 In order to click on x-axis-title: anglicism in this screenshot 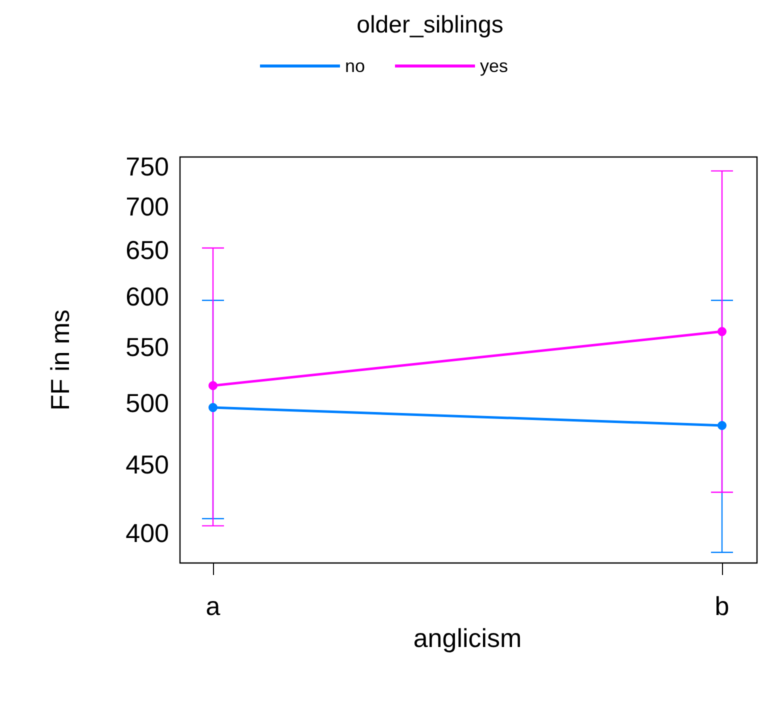, I will do `click(467, 638)`.